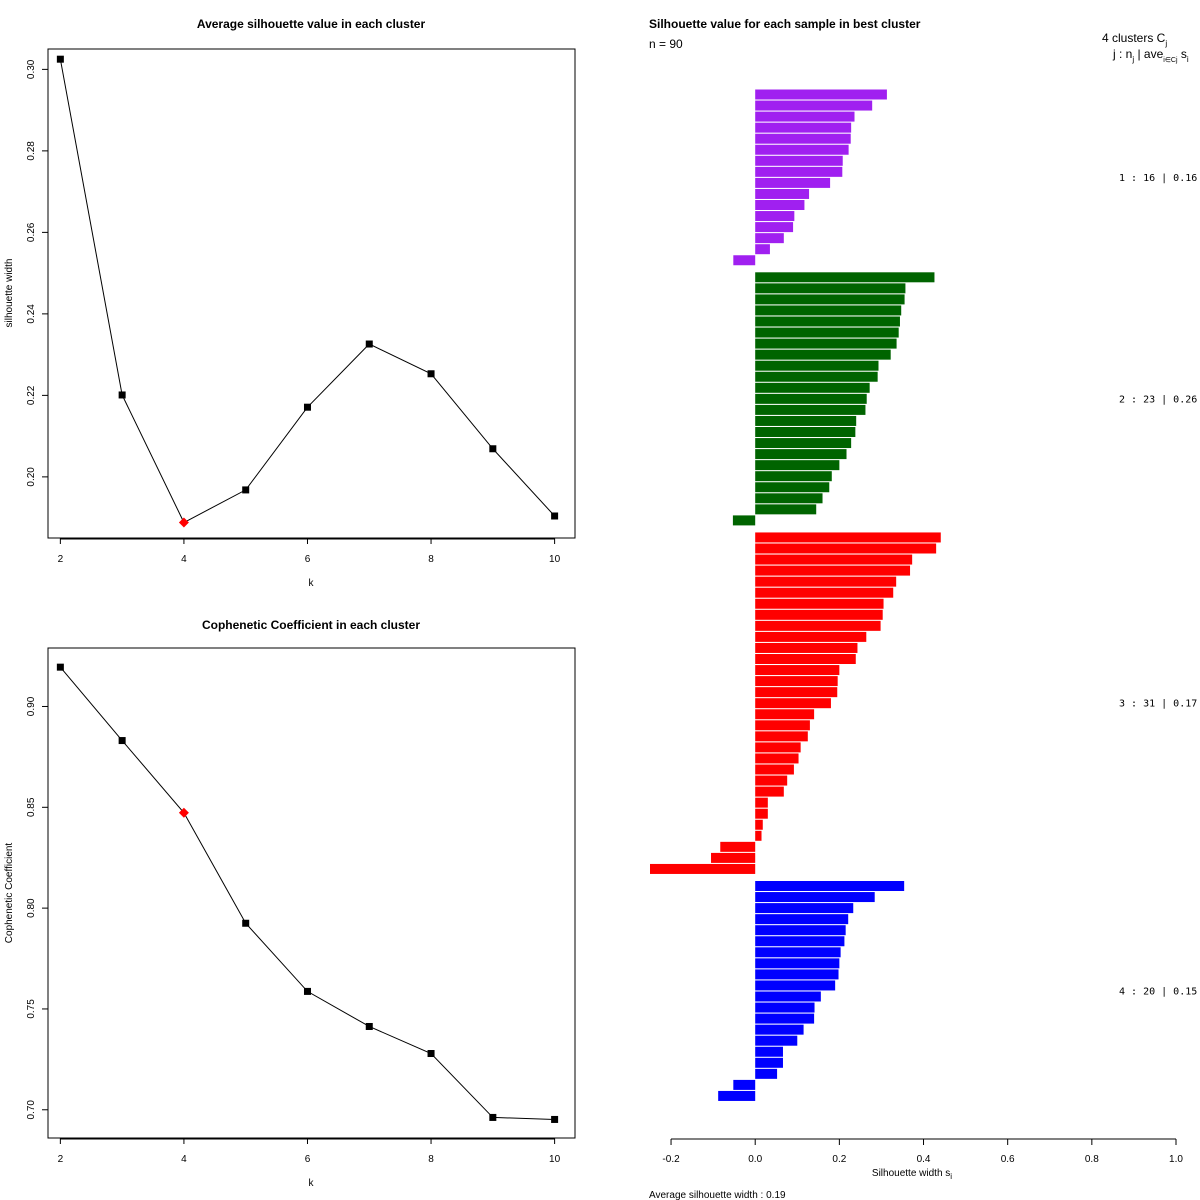 The width and height of the screenshot is (1200, 1200). Describe the element at coordinates (717, 1195) in the screenshot. I see `average-silhouette-footer: Average silhouette width : 0.19` at that location.